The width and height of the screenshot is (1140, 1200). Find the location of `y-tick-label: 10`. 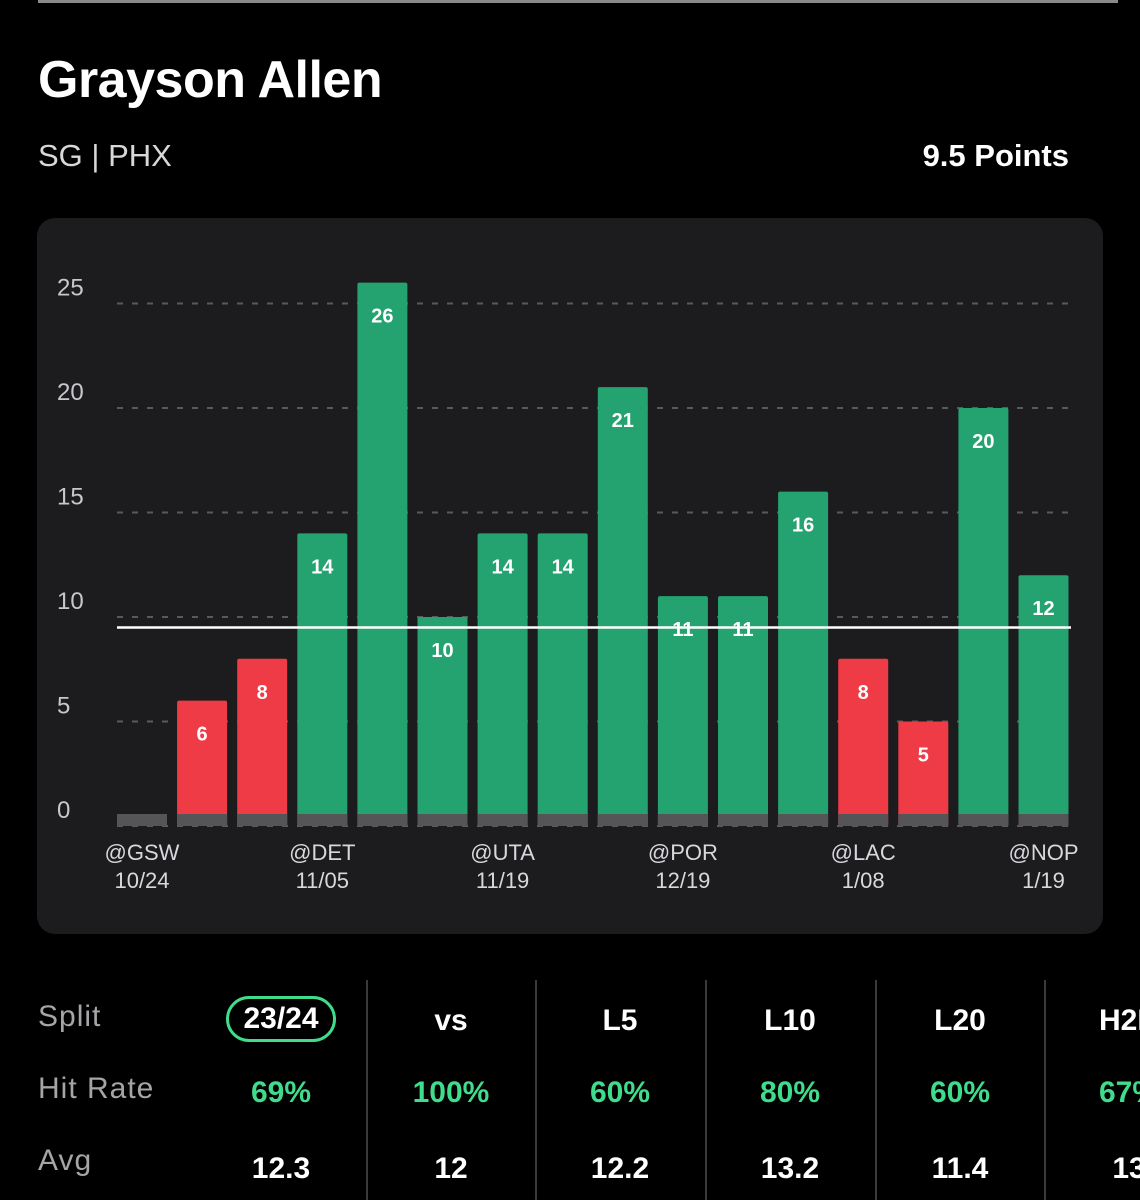

y-tick-label: 10 is located at coordinates (70, 601).